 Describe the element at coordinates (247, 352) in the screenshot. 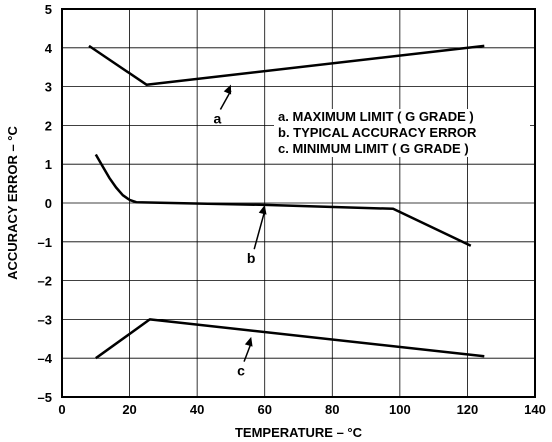

I see `annotation-arrow-c` at that location.